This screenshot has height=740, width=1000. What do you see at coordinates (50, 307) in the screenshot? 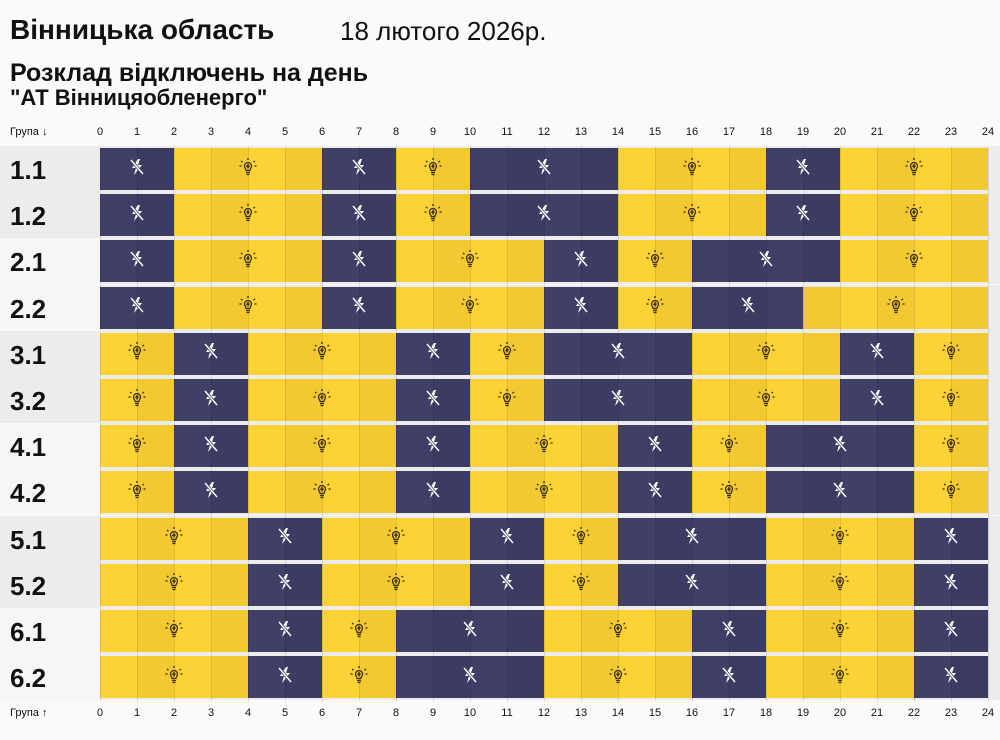
I see `group-label: 2.2` at bounding box center [50, 307].